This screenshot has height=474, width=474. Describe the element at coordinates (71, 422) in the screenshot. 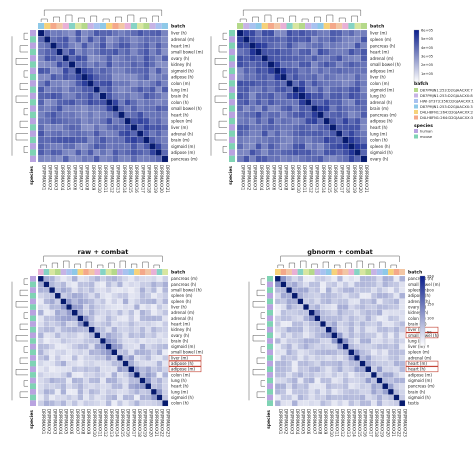

I see `column-label: DRPRMAXX6` at that location.